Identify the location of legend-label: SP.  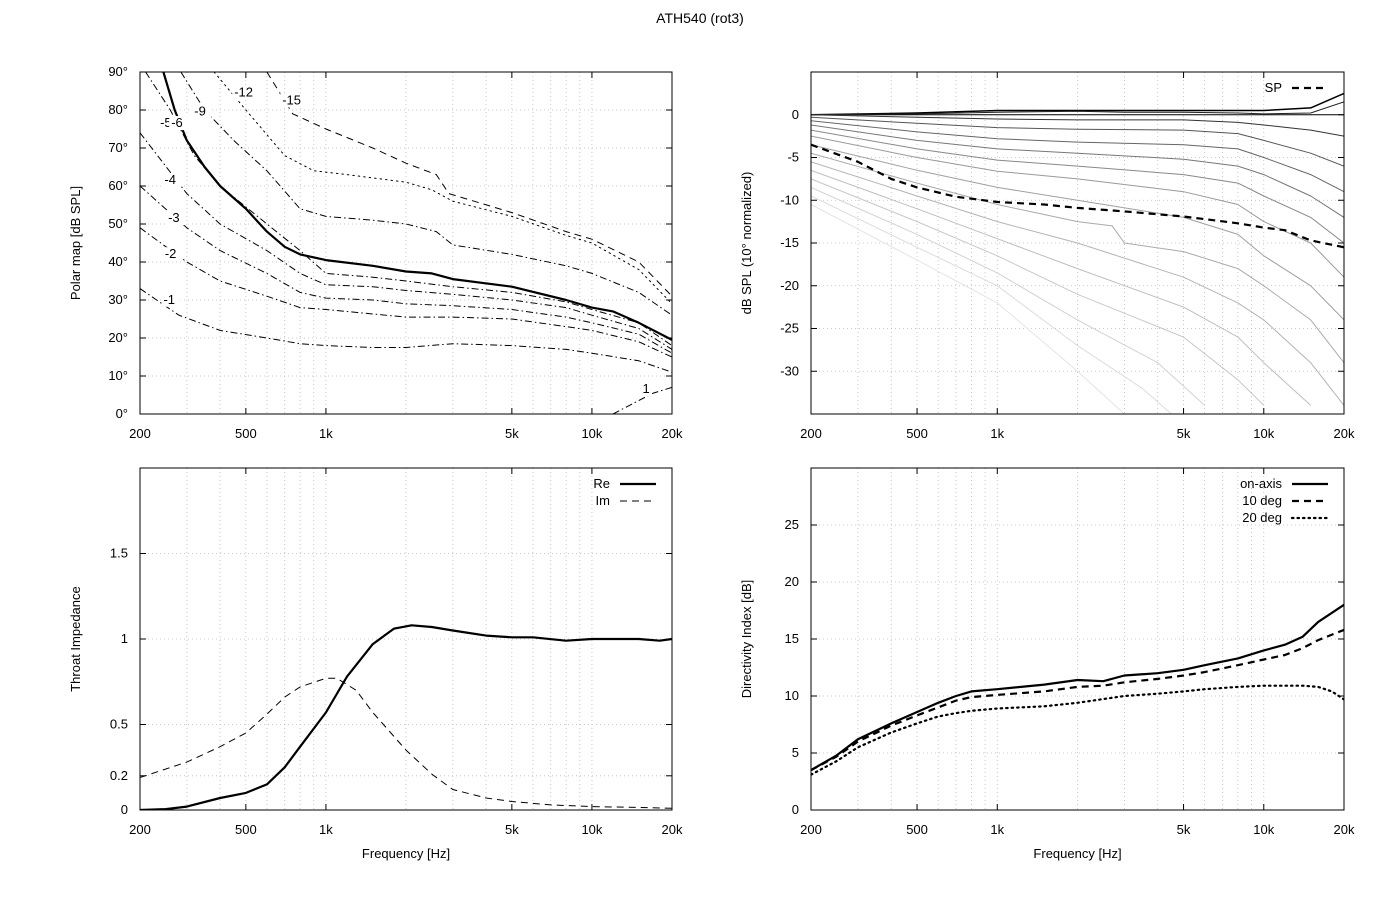
(1273, 87).